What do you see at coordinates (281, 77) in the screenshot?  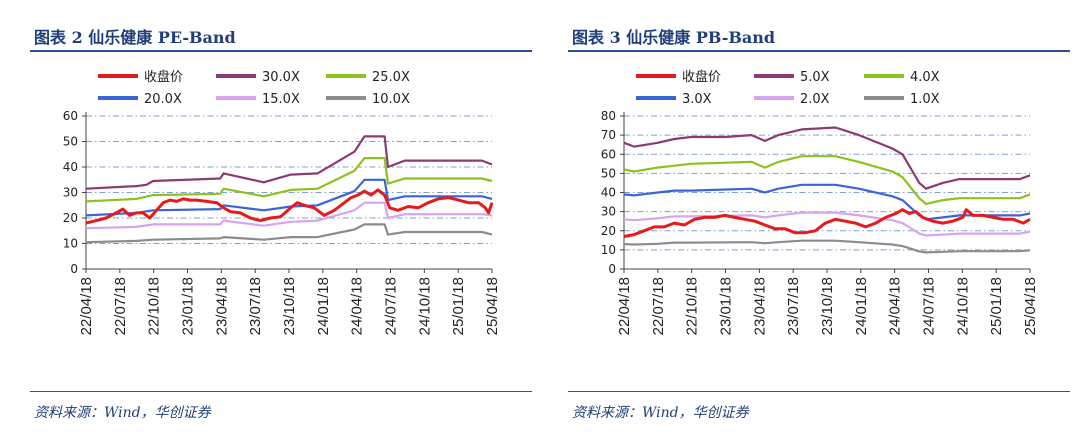 I see `legend-label: 30.0X` at bounding box center [281, 77].